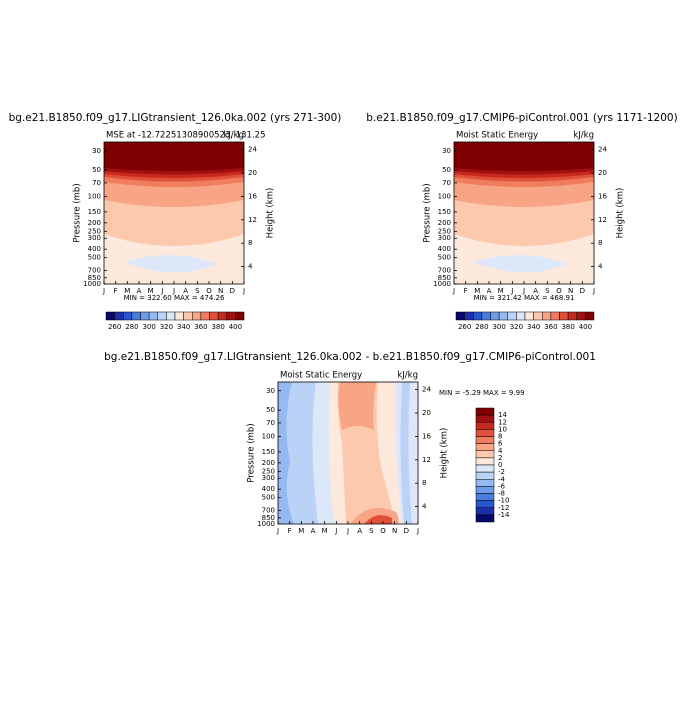 The image size is (700, 704). I want to click on y-tick-label: 100, so click(444, 197).